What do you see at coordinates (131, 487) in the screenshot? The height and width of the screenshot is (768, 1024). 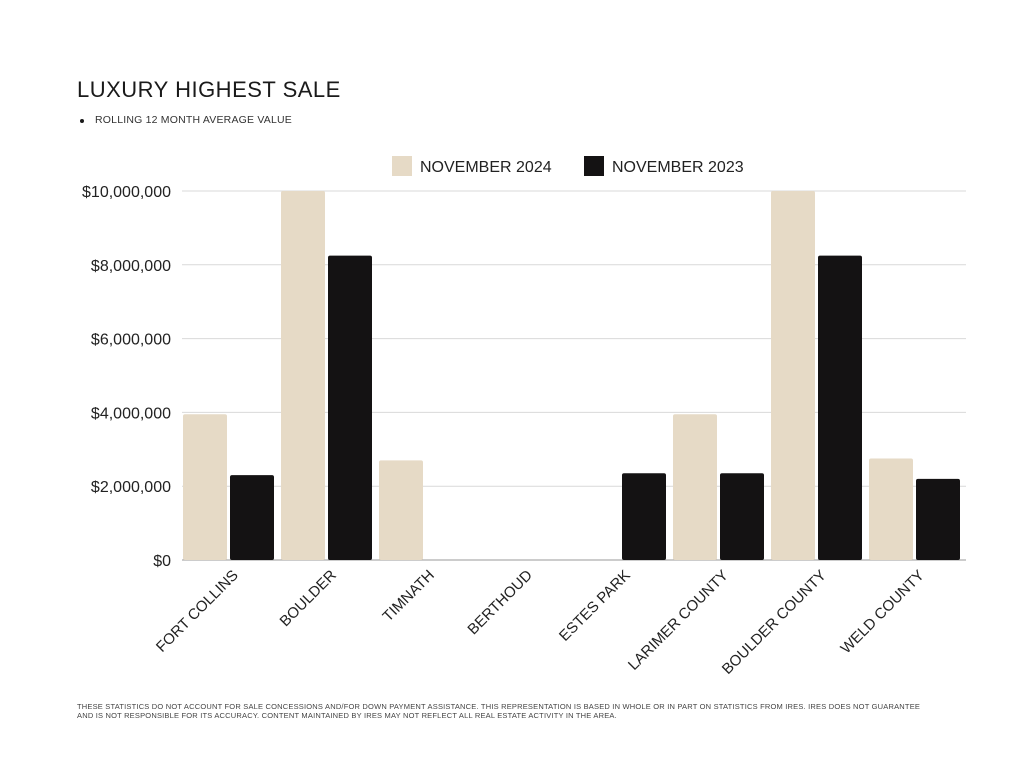 I see `y-tick-label: $2,000,000` at bounding box center [131, 487].